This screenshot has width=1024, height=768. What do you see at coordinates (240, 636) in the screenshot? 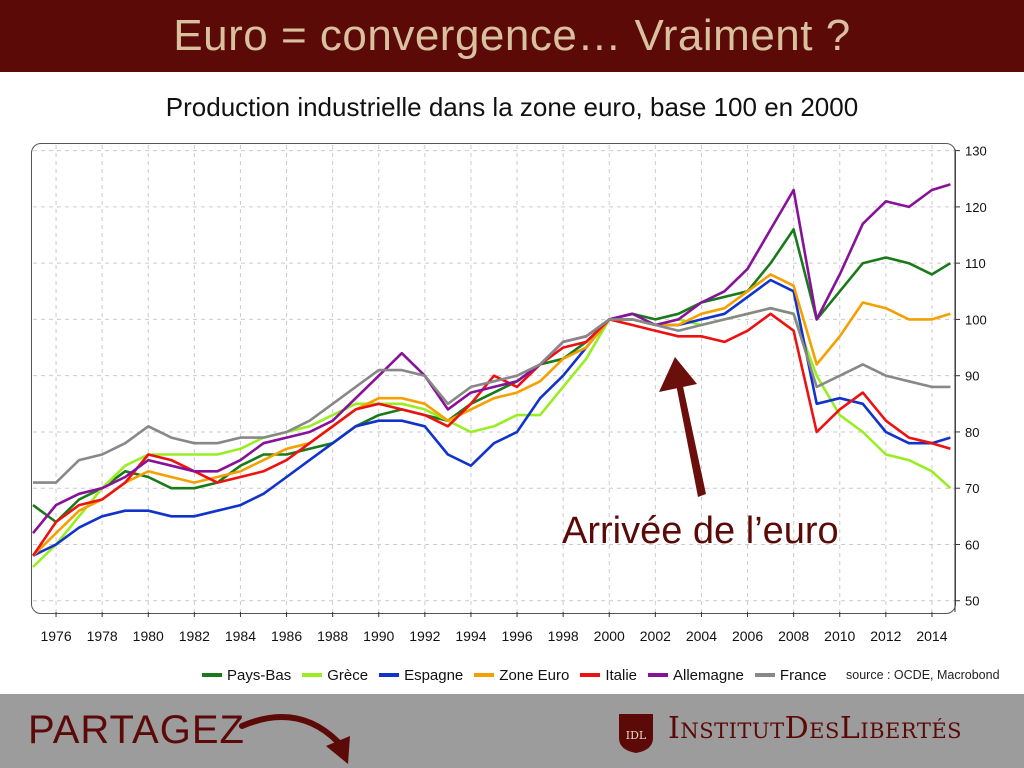
I see `x-tick-label: 1984` at bounding box center [240, 636].